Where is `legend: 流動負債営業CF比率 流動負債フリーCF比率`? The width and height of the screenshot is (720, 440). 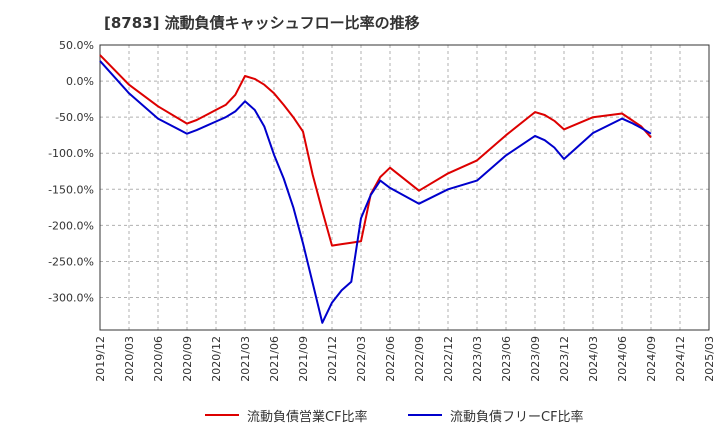
legend: 流動負債営業CF比率 流動負債フリーCF比率 is located at coordinates (360, 415).